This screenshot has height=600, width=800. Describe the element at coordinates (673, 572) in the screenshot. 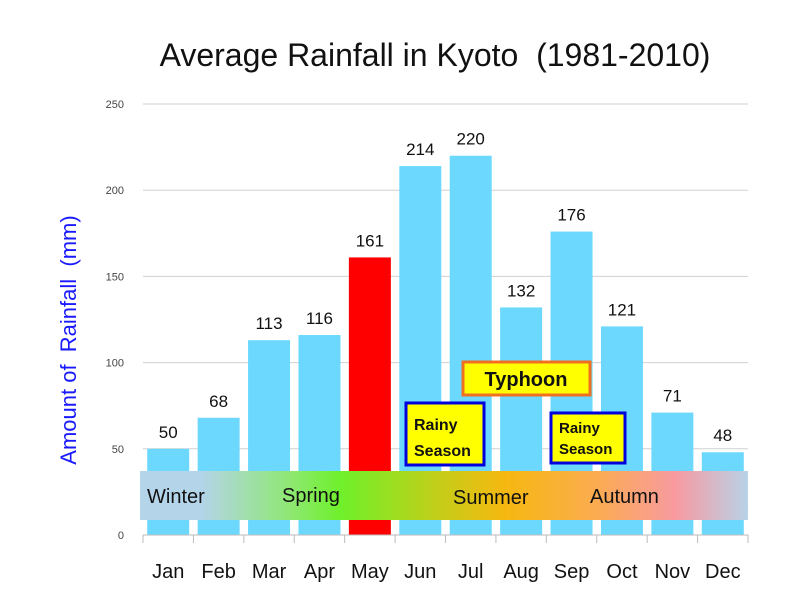

I see `x-tick-label: Nov` at that location.